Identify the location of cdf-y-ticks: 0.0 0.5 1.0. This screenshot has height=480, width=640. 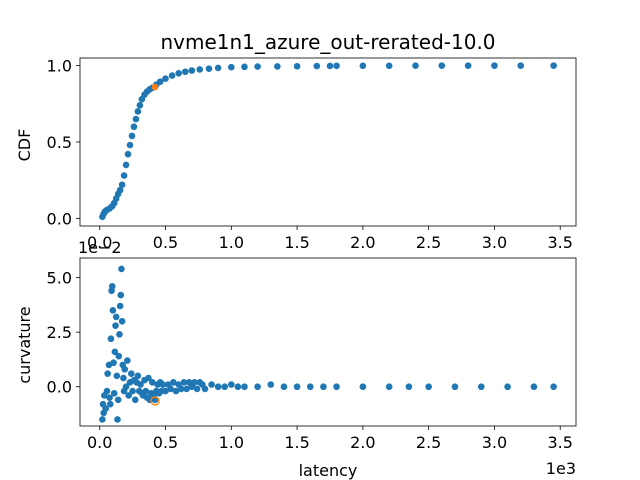
(63, 142).